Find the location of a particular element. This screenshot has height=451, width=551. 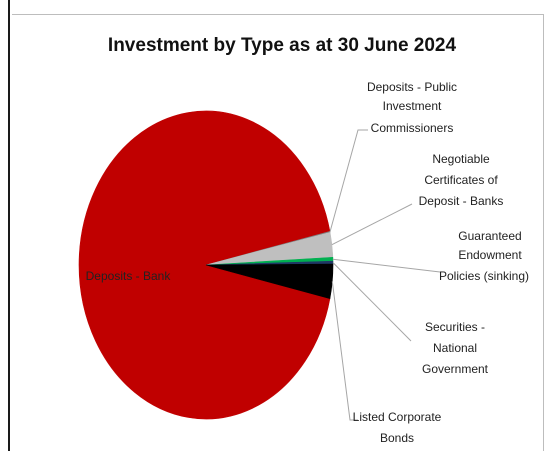

label-line: Investment is located at coordinates (412, 106).